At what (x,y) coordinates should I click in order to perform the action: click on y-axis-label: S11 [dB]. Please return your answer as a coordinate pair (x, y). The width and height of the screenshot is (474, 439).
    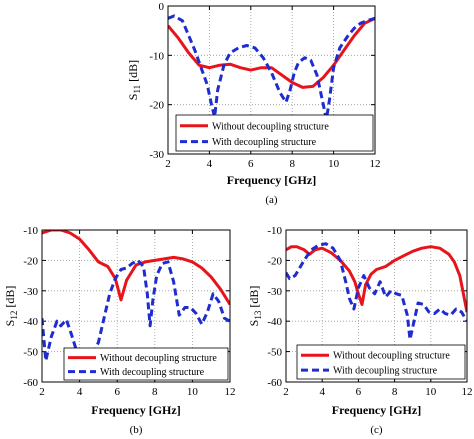
    Looking at the image, I should click on (134, 80).